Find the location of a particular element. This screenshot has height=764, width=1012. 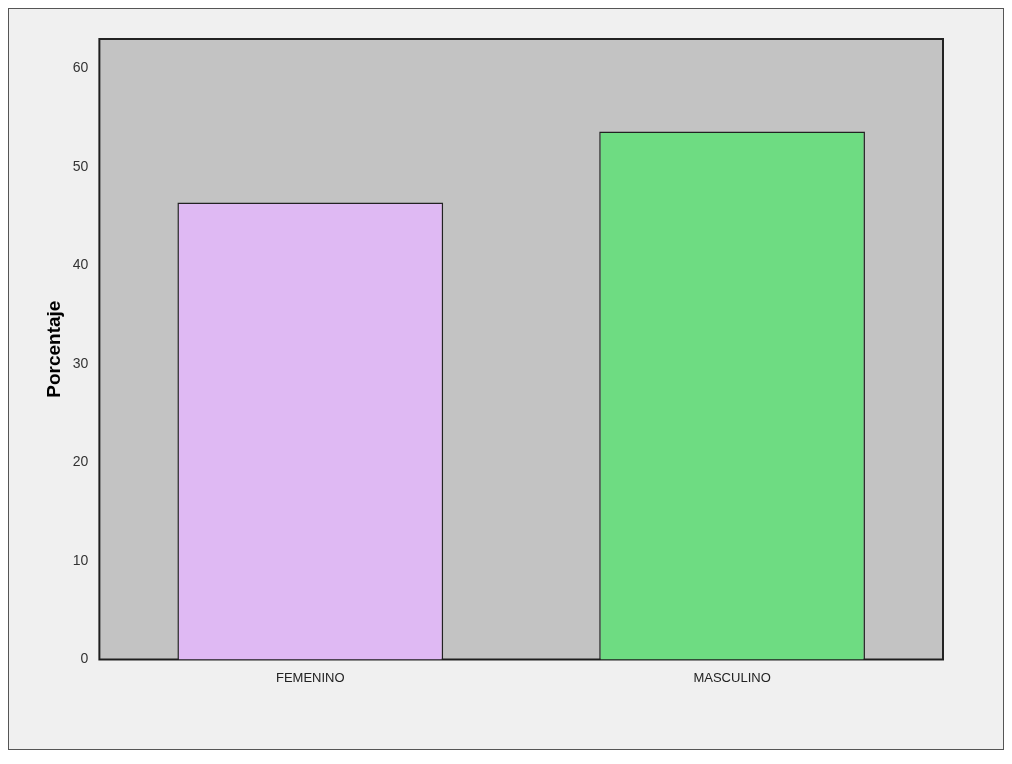

y-axis-title: Porcentaje is located at coordinates (53, 349).